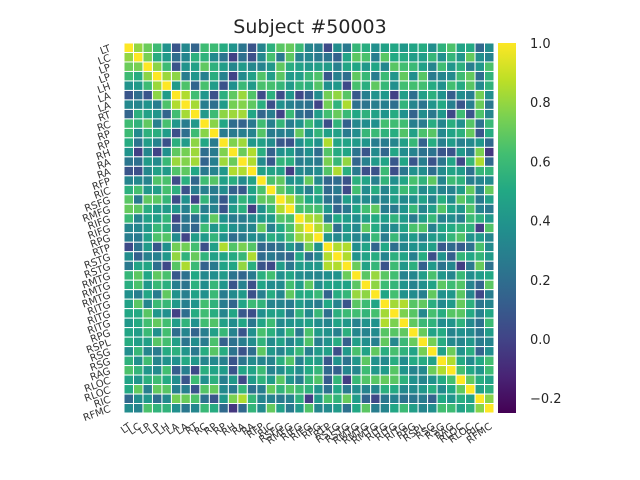  I want to click on y-tick-label: LT, so click(106, 50).